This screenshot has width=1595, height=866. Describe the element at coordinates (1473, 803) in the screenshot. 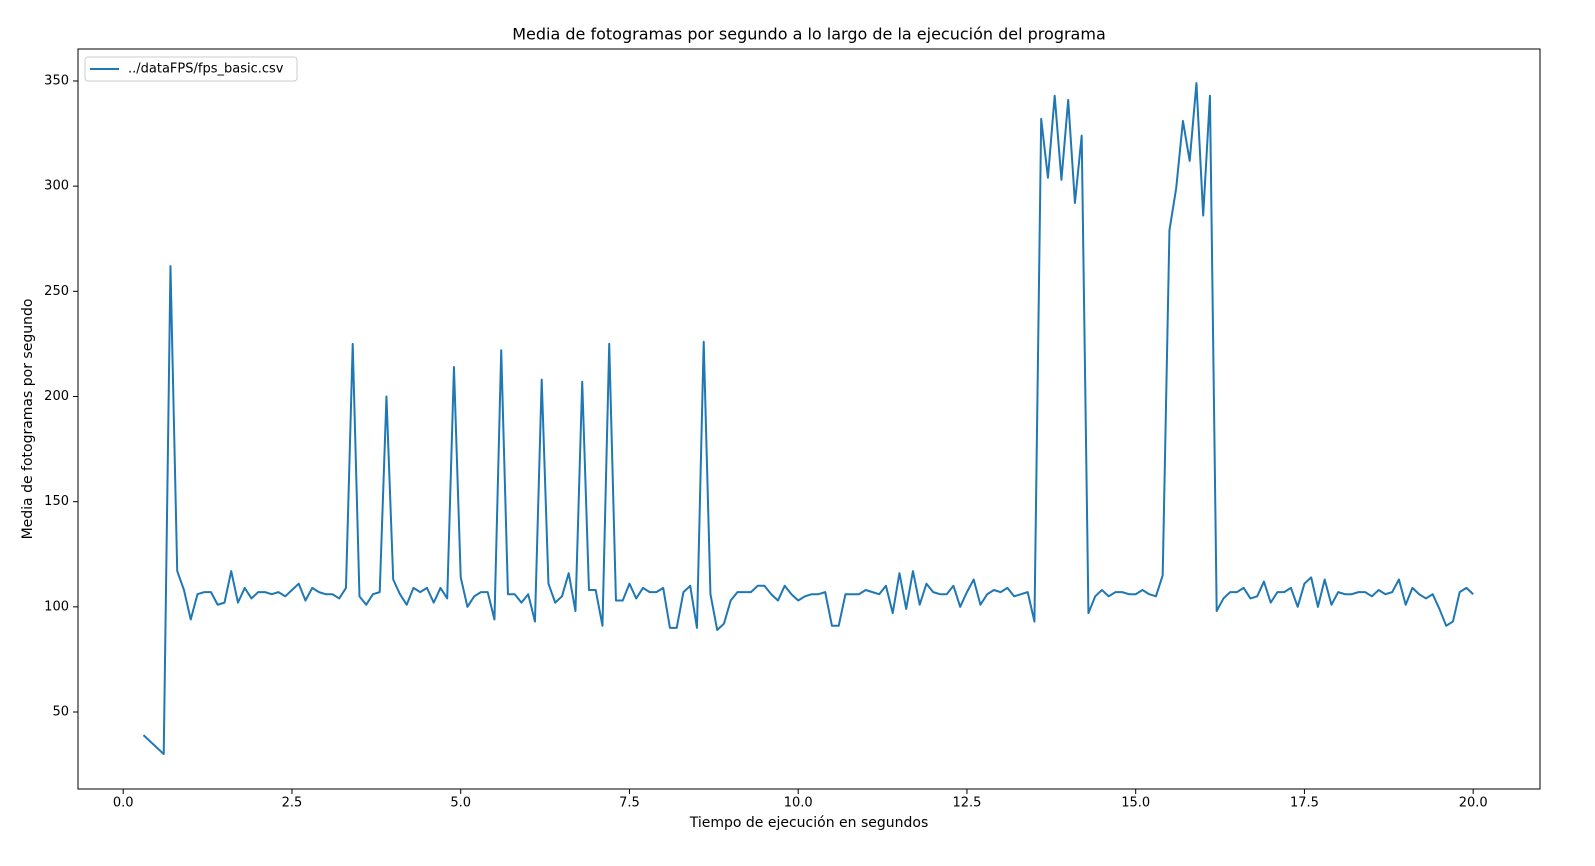

I see `x-tick-label: 20.0` at that location.